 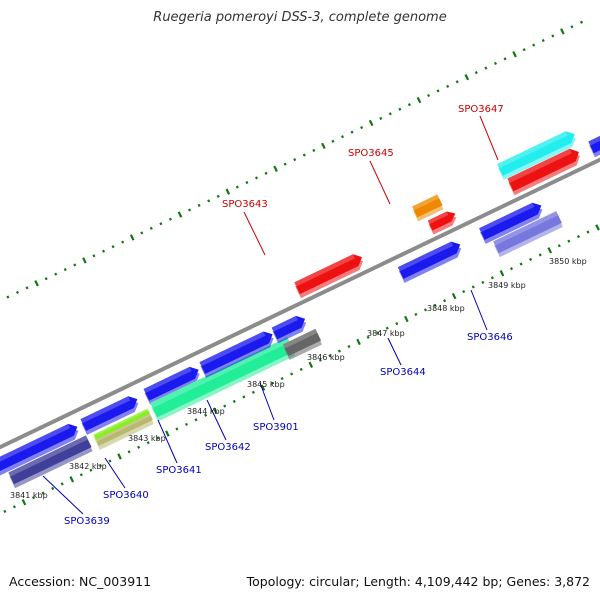 I want to click on gene-label-bottom: SPO3641, so click(x=179, y=470).